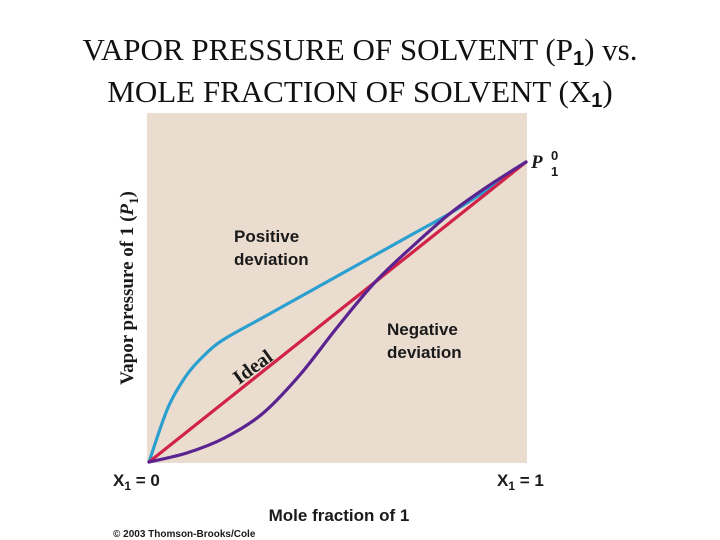 This screenshot has width=720, height=540. What do you see at coordinates (271, 259) in the screenshot?
I see `positive-deviation-label-line2: deviation` at bounding box center [271, 259].